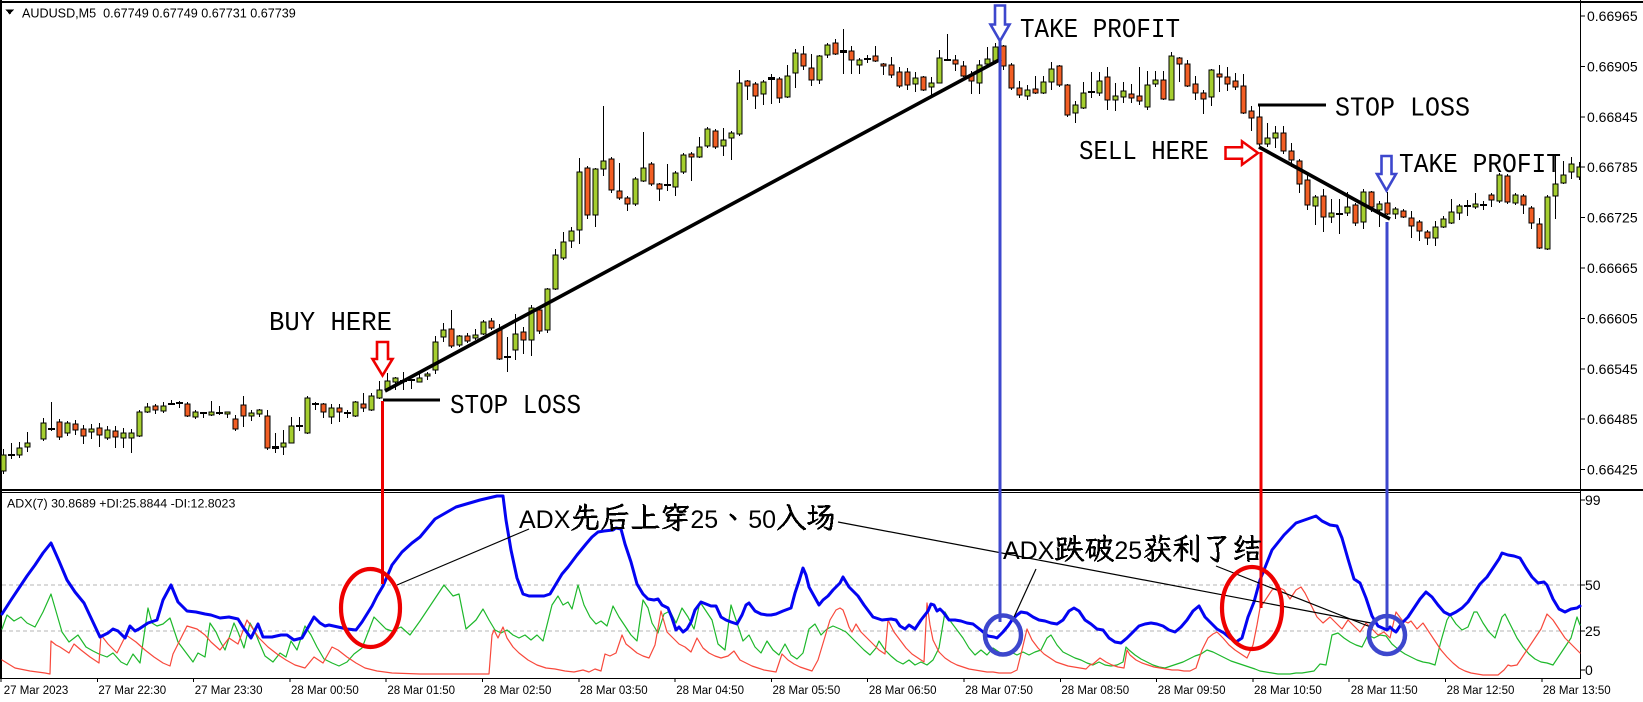 Image resolution: width=1643 pixels, height=702 pixels. Describe the element at coordinates (1612, 470) in the screenshot. I see `svg-text: 0.66425` at that location.